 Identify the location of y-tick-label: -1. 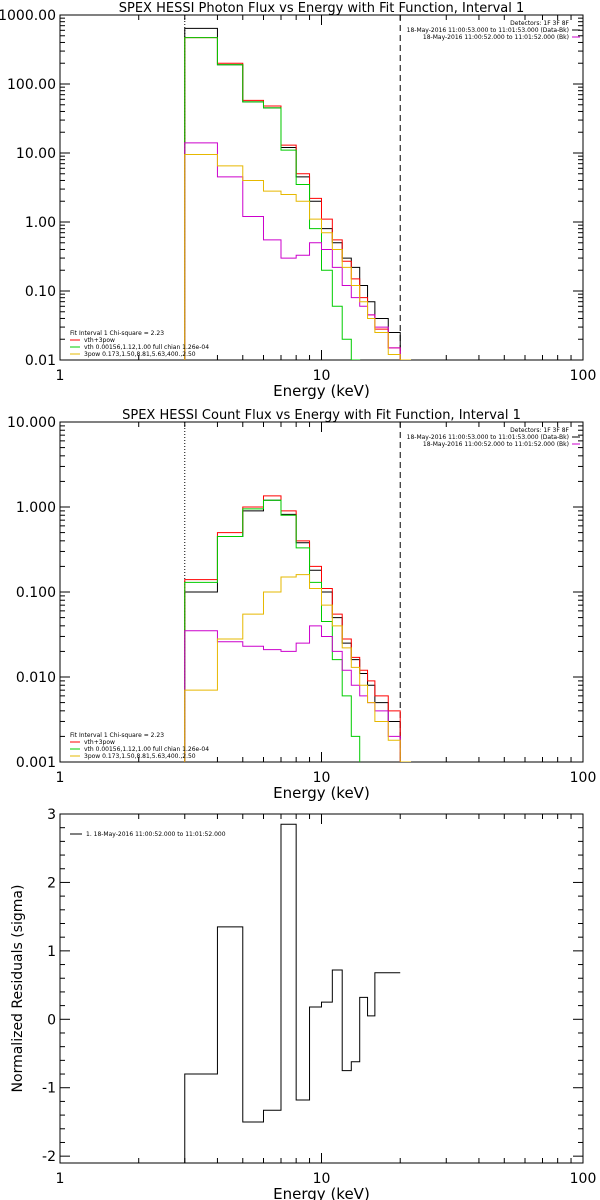
(49, 1089).